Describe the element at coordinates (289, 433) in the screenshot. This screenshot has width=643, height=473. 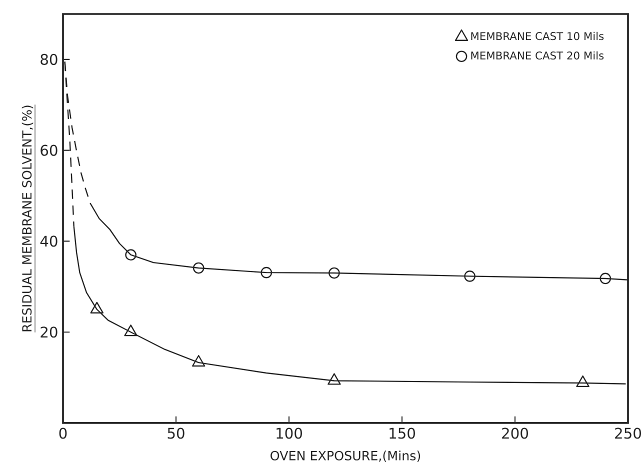
I see `x-tick-label: 100` at that location.